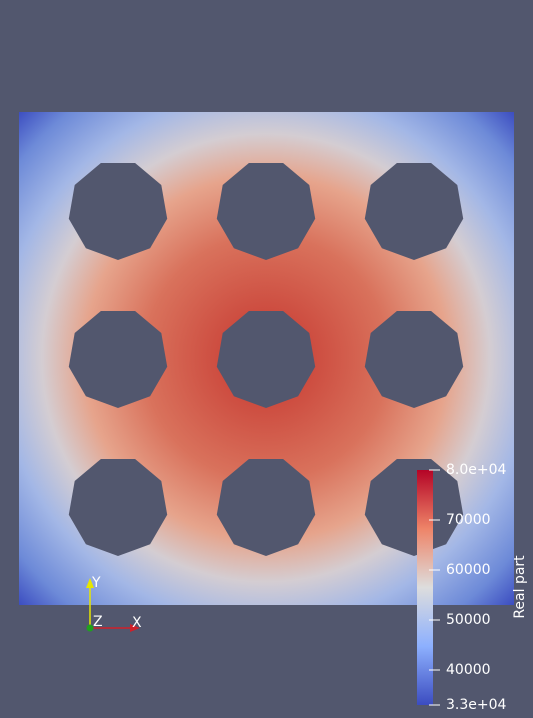 This screenshot has width=533, height=718. I want to click on colorbar-tick-label: 40000, so click(468, 670).